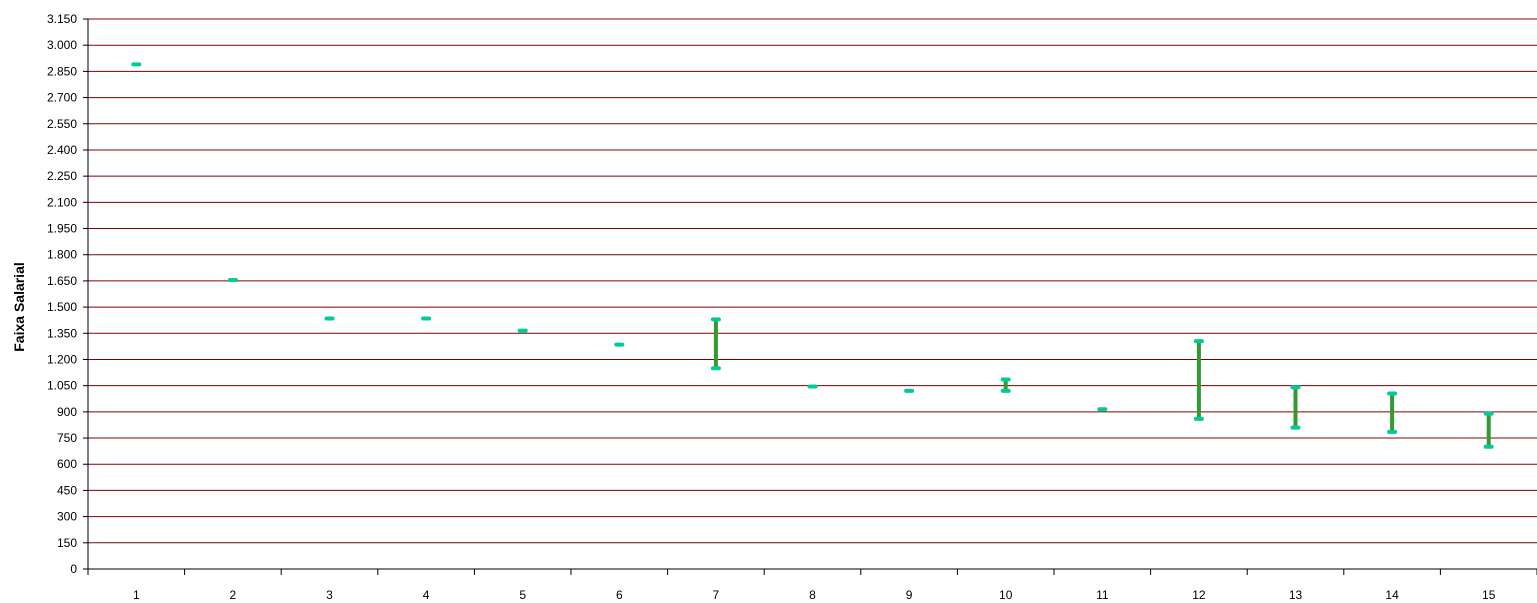 This screenshot has height=603, width=1537. I want to click on y-tick-label: 2.550, so click(62, 124).